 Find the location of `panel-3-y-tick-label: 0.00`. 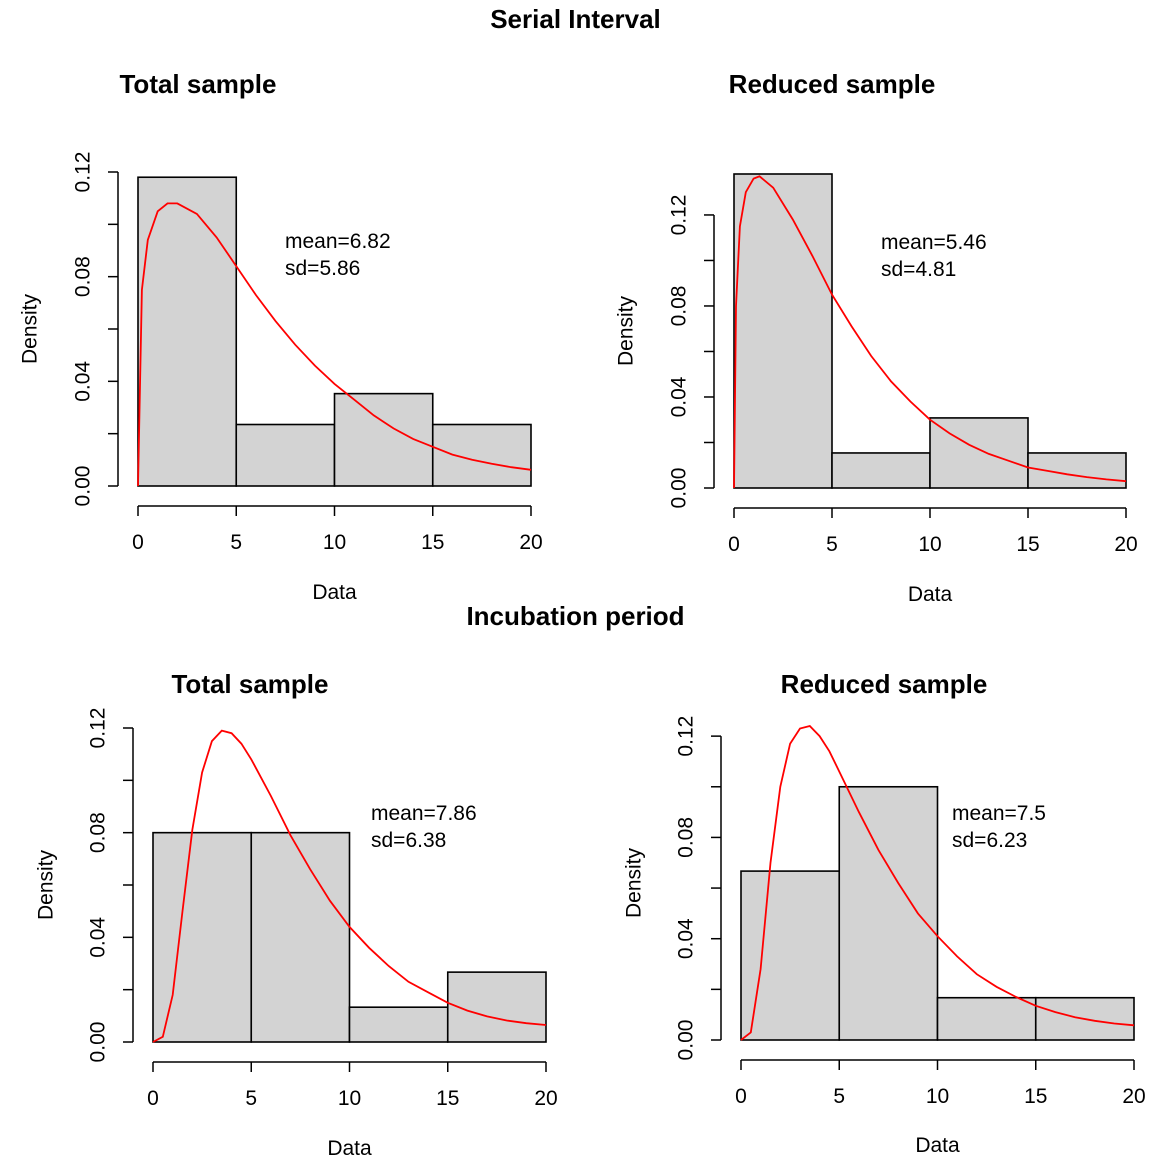

panel-3-y-tick-label: 0.00 is located at coordinates (98, 1042).